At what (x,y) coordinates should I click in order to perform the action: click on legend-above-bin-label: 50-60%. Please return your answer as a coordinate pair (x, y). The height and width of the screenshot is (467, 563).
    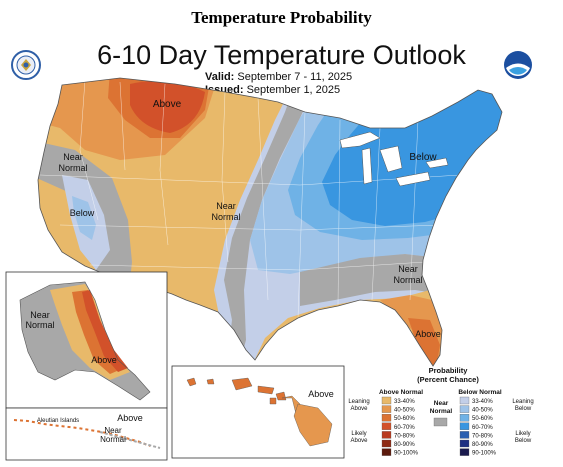
    Looking at the image, I should click on (404, 419).